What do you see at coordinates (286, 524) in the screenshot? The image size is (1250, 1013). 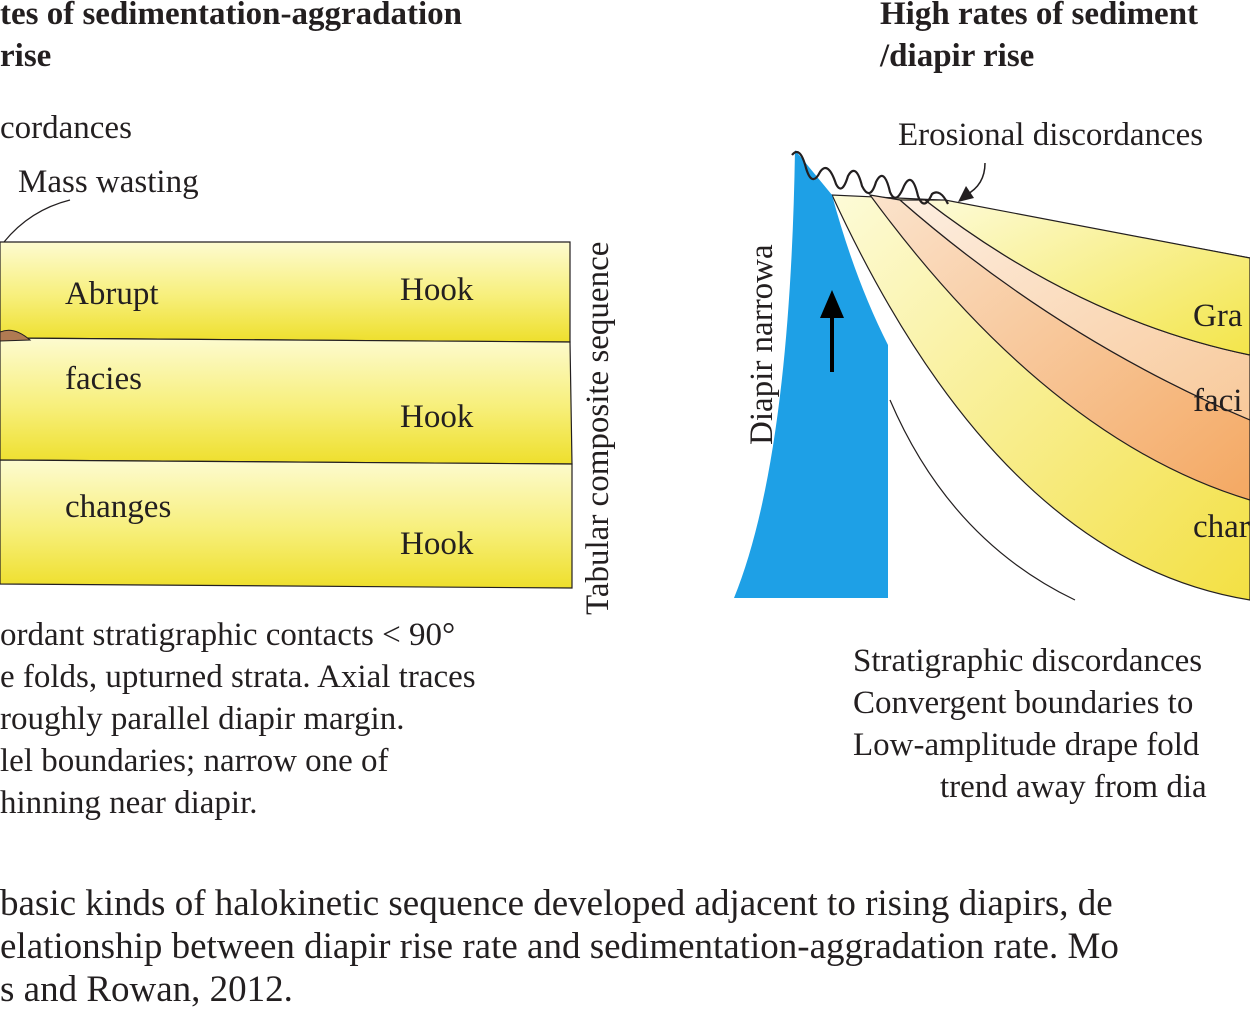 I see `bed-lower` at bounding box center [286, 524].